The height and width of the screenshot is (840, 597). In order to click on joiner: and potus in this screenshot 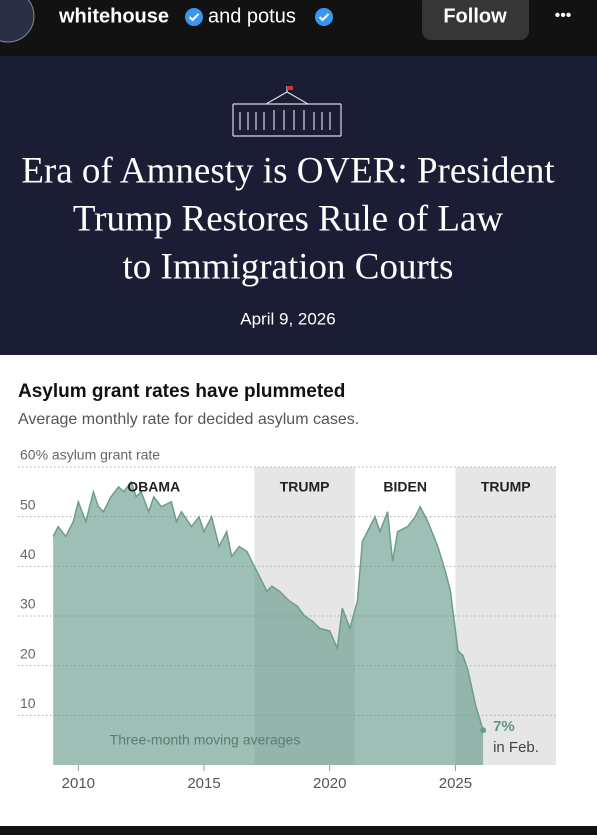, I will do `click(252, 16)`.